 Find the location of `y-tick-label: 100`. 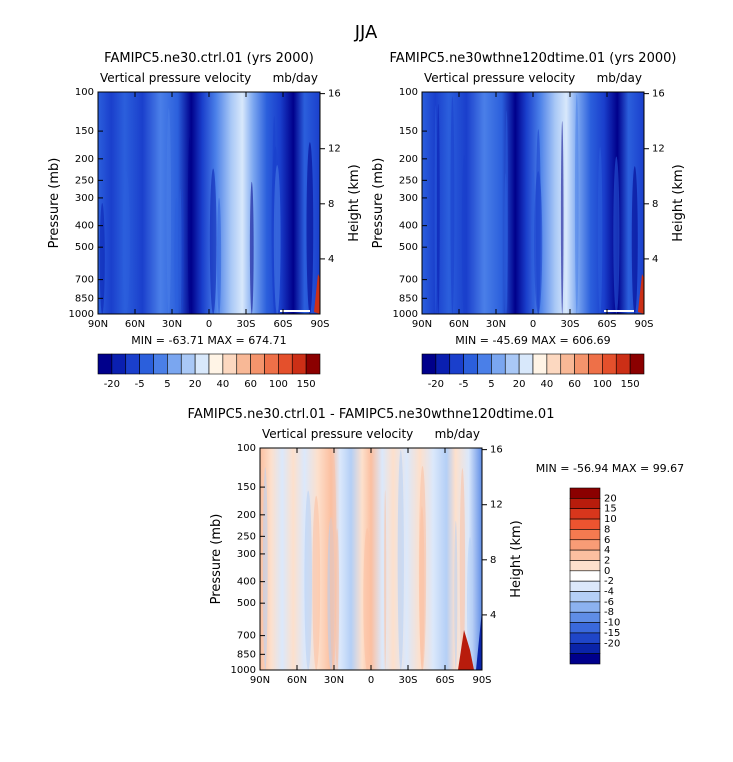

y-tick-label: 100 is located at coordinates (408, 92).